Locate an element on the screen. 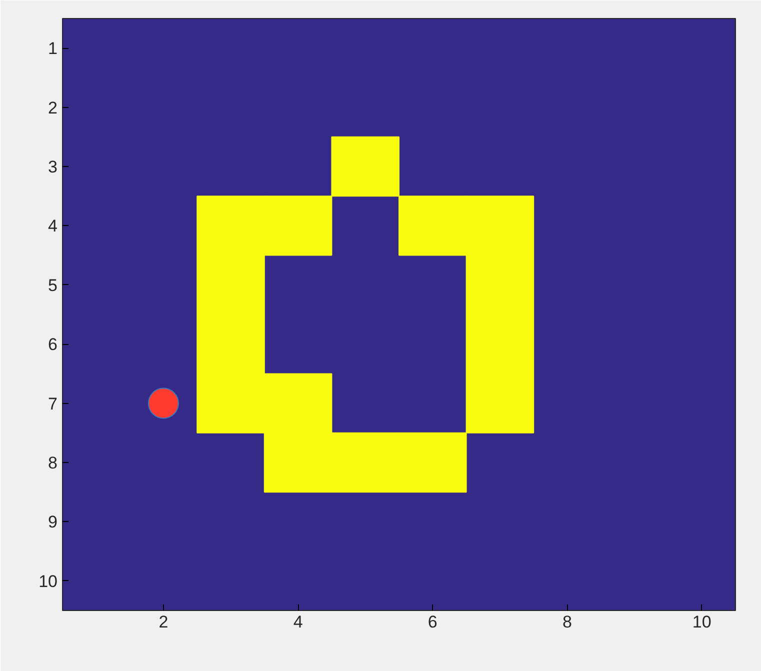 The image size is (761, 671). x-tick-label: 8 is located at coordinates (567, 622).